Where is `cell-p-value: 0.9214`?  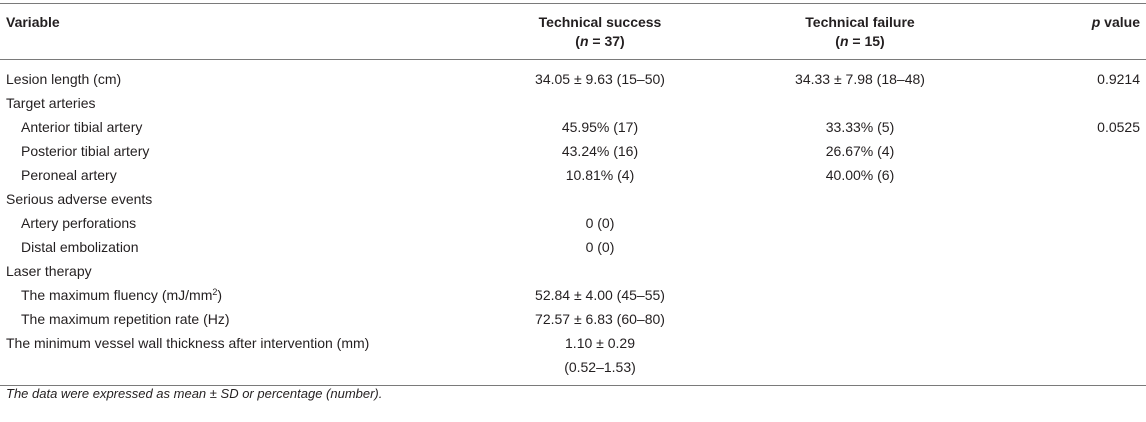 cell-p-value: 0.9214 is located at coordinates (1118, 79).